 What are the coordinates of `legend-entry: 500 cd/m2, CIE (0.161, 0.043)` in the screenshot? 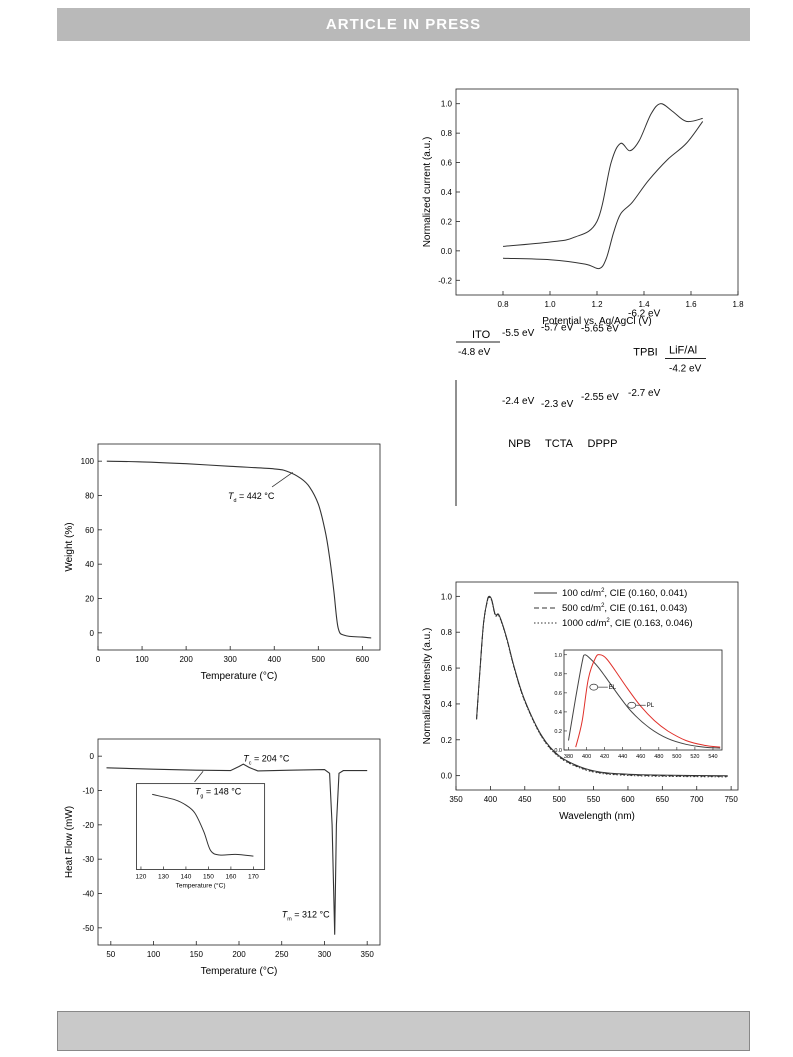 It's located at (624, 608).